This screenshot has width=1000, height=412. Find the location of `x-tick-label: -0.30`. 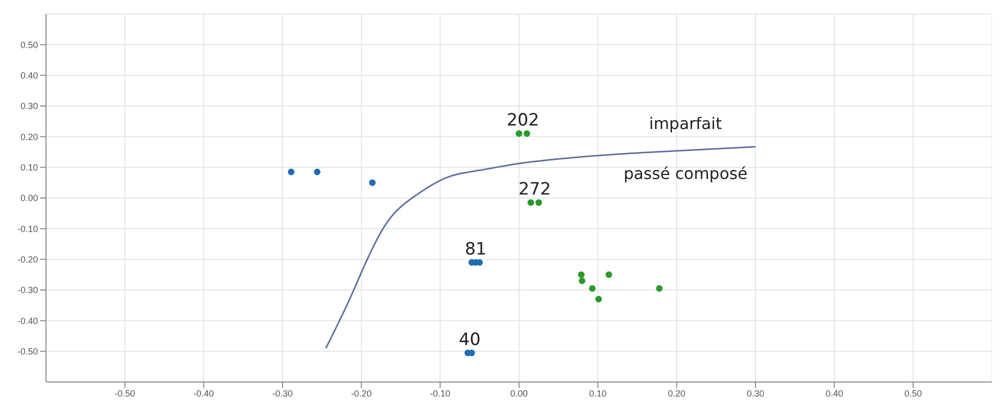

x-tick-label: -0.30 is located at coordinates (282, 393).